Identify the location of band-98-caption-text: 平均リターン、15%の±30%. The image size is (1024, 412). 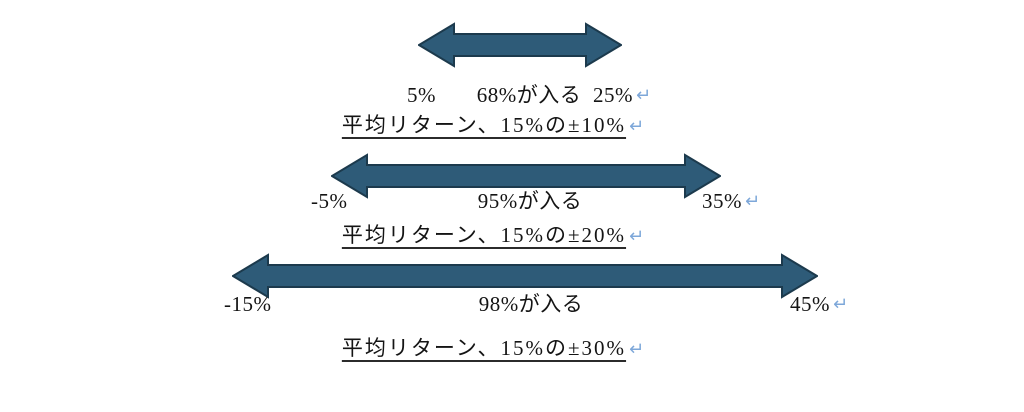
(484, 348).